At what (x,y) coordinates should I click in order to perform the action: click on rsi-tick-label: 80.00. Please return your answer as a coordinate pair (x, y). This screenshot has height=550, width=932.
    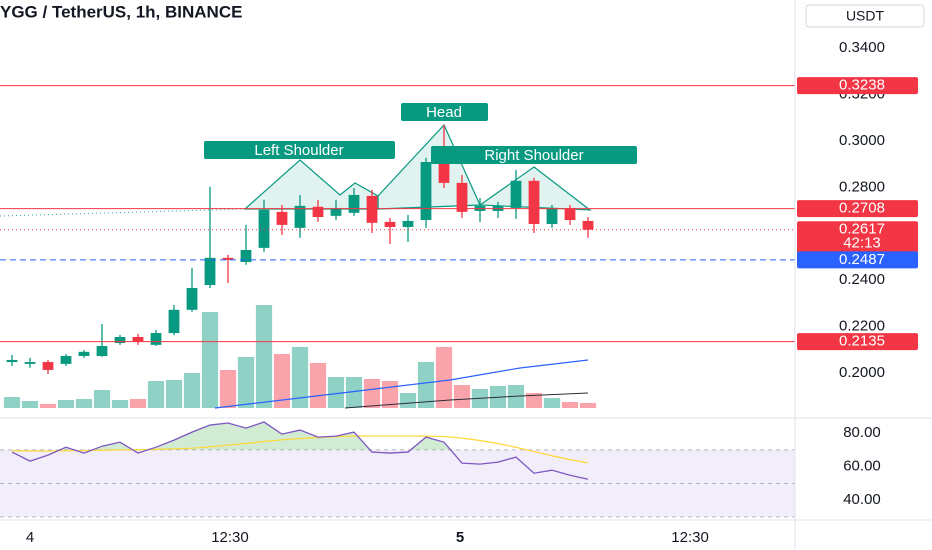
    Looking at the image, I should click on (862, 432).